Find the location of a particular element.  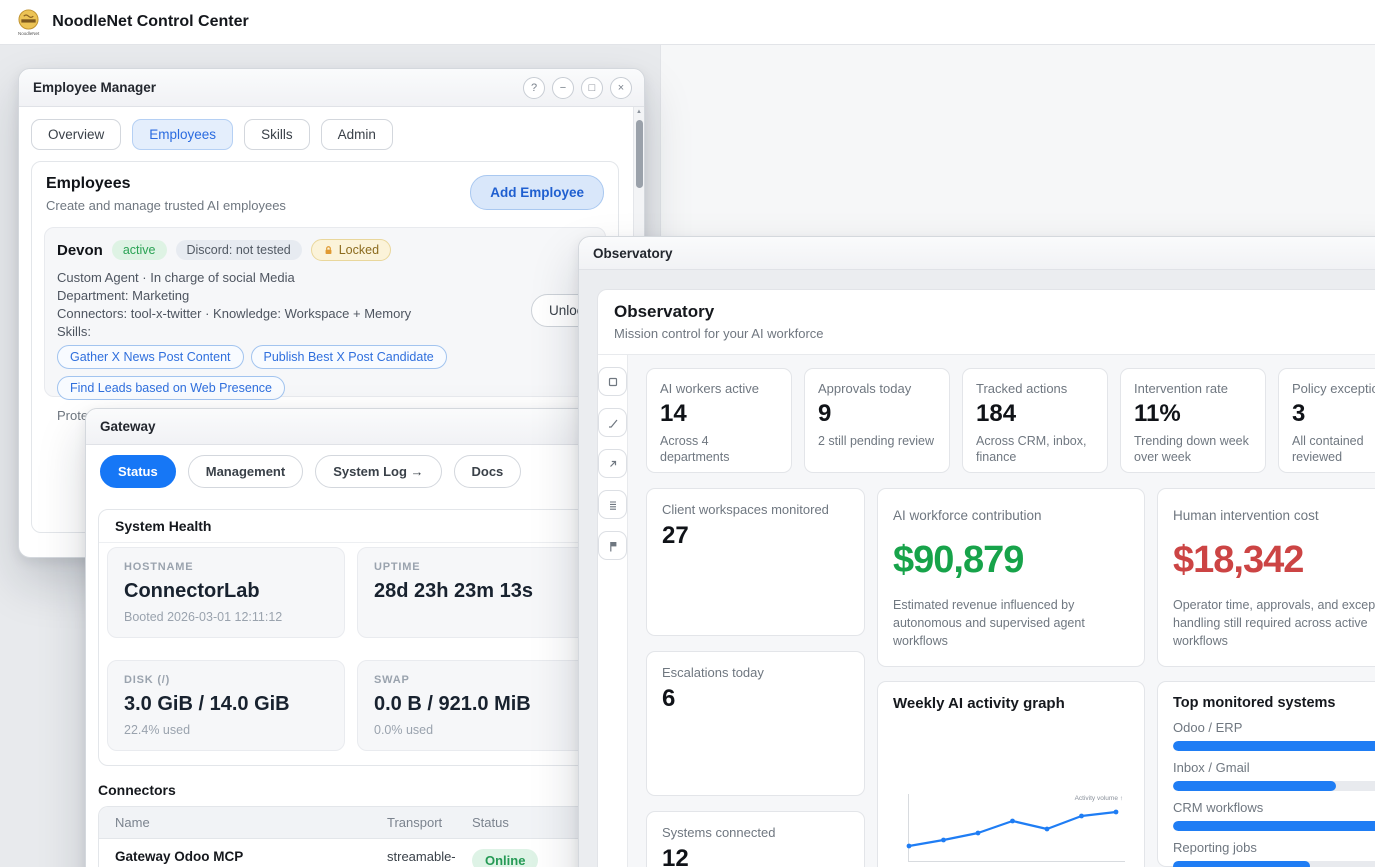

app-logo: NoodleNet is located at coordinates (29, 22).